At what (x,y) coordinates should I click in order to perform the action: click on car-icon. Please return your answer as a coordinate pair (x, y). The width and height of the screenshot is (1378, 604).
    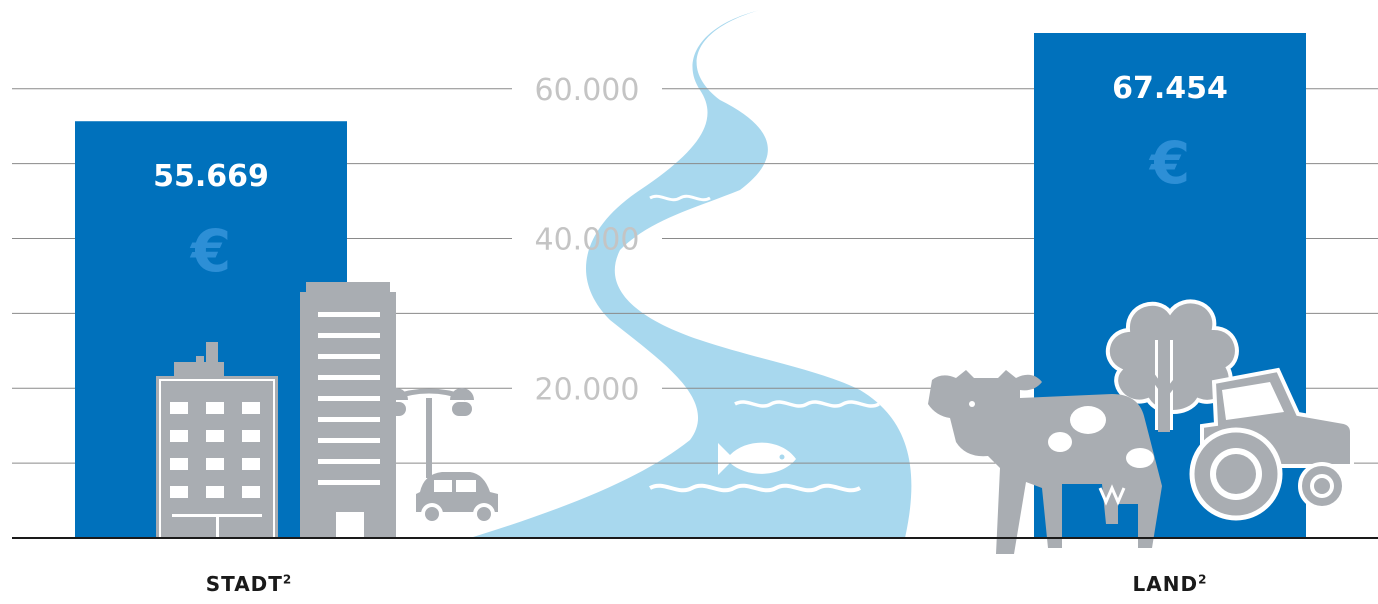
    Looking at the image, I should click on (457, 498).